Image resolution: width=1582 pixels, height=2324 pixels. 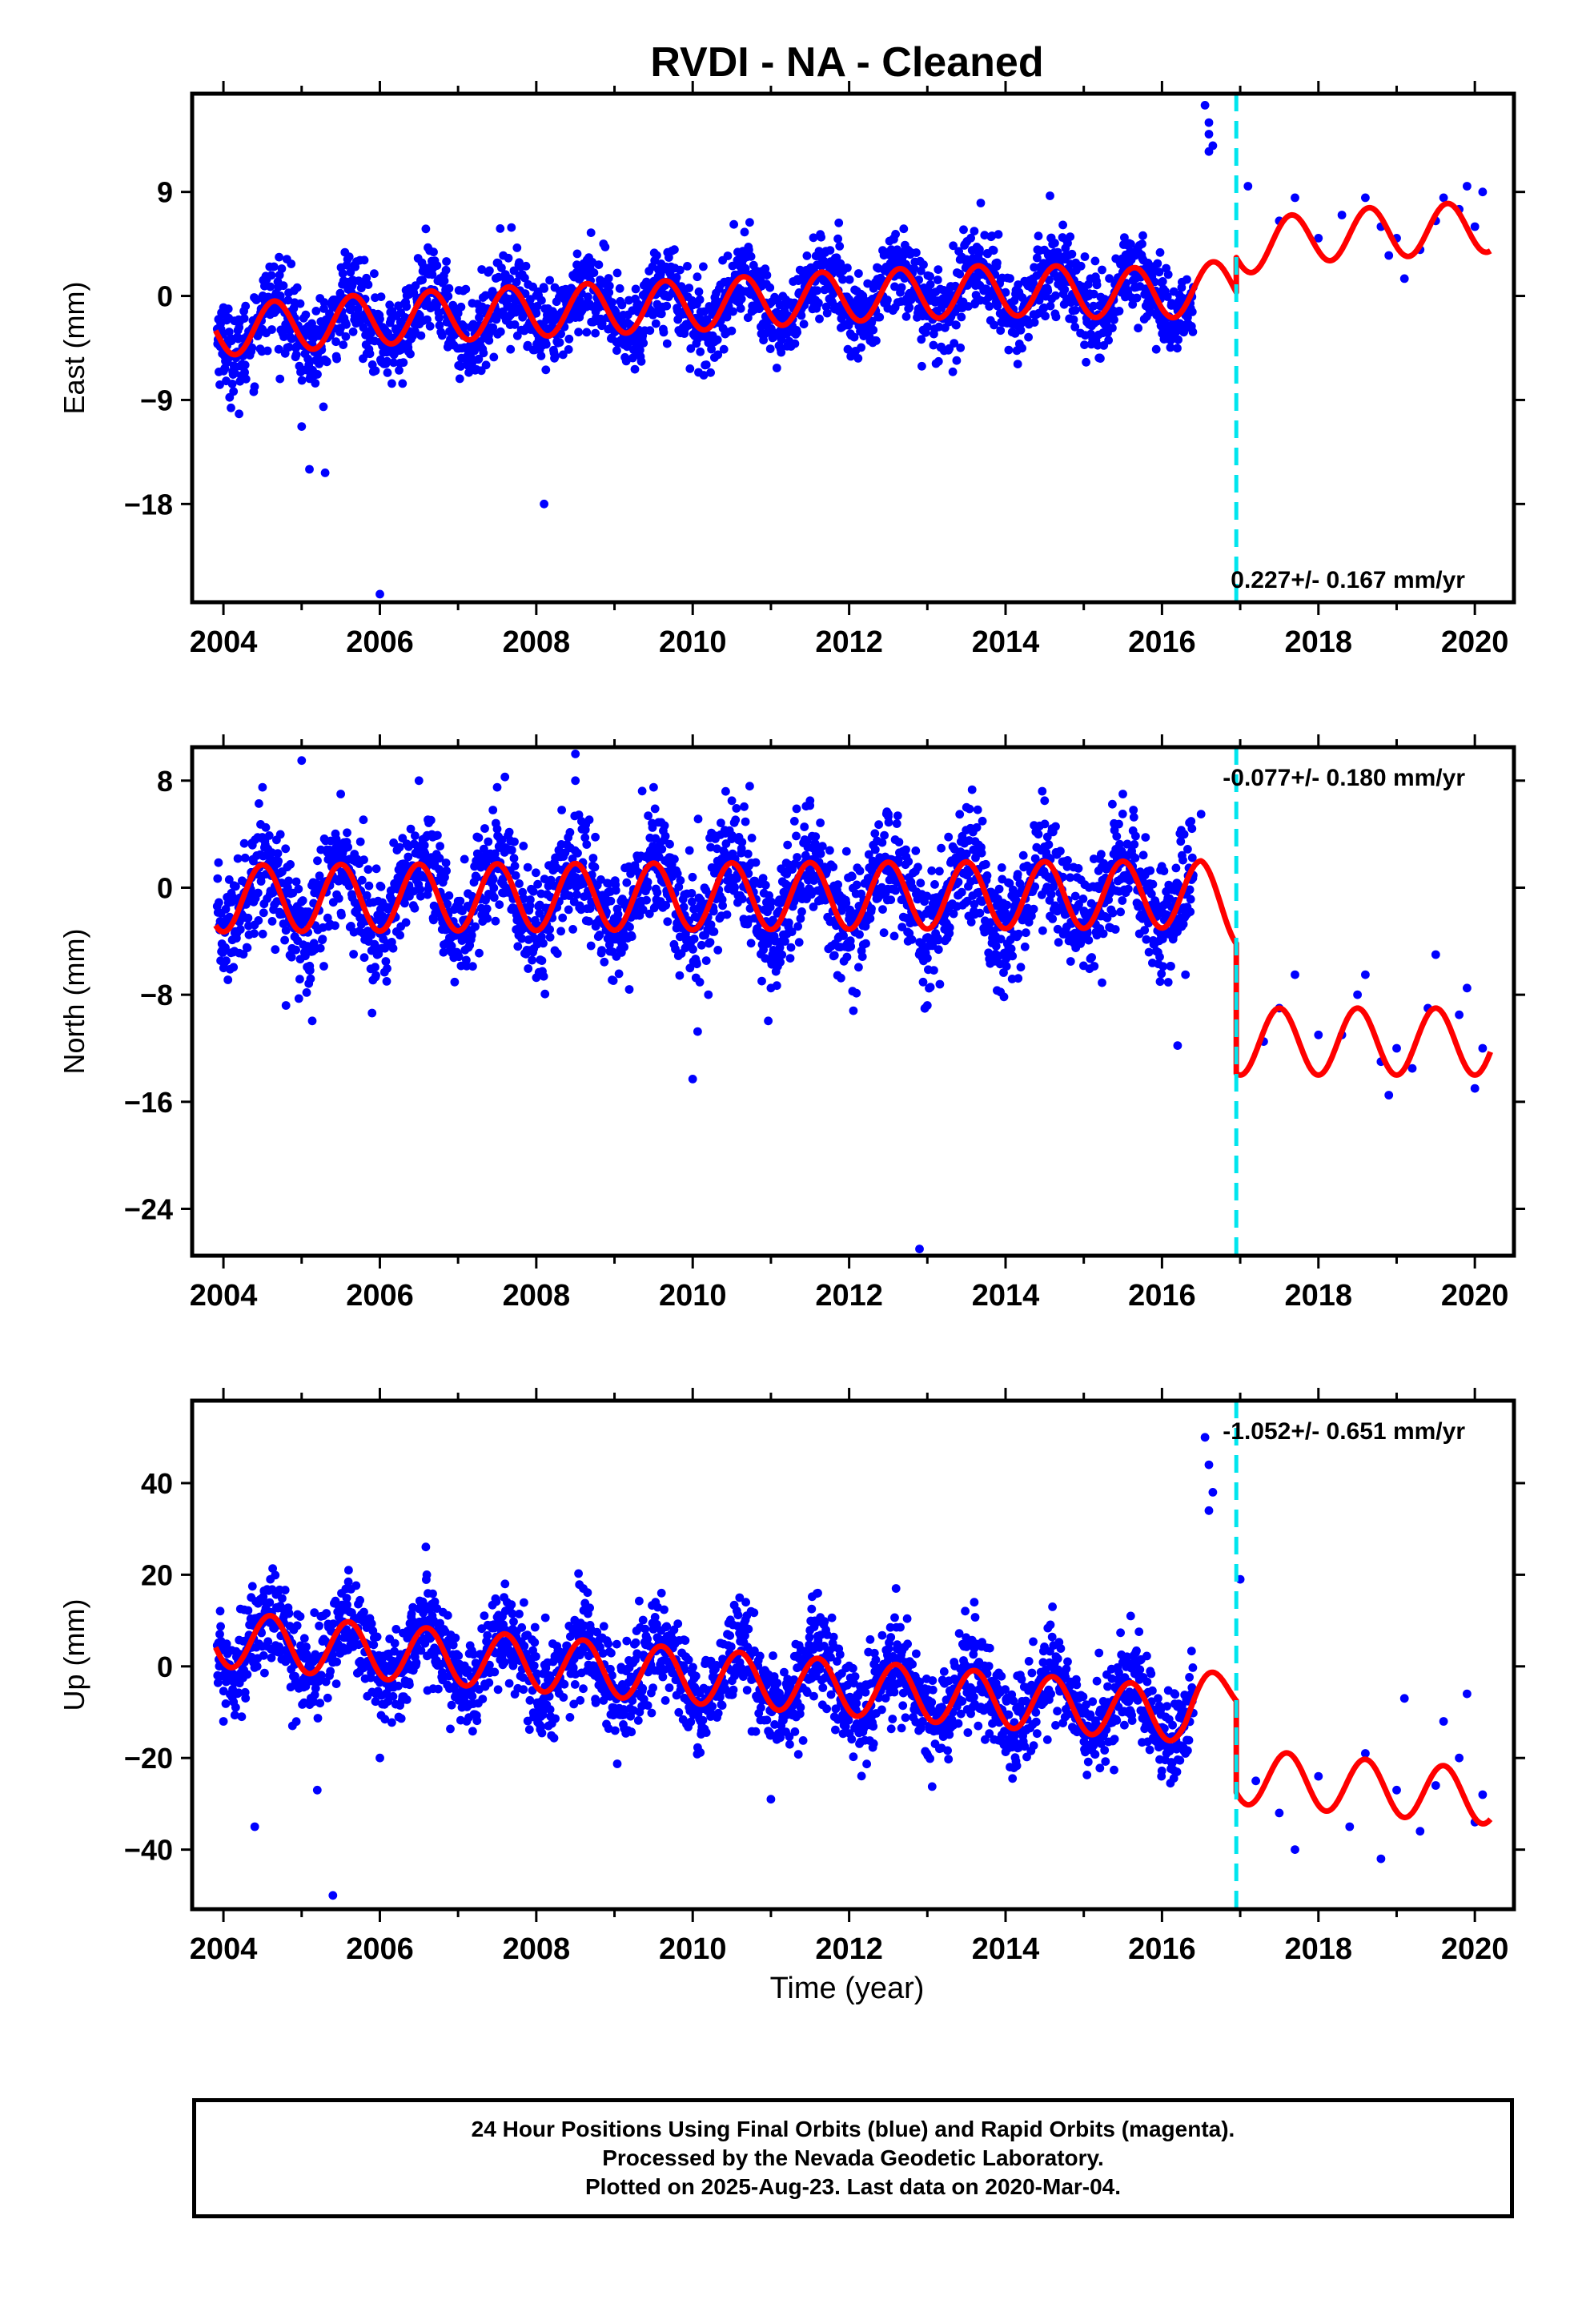 What do you see at coordinates (1475, 642) in the screenshot?
I see `x-tick-label: 2020` at bounding box center [1475, 642].